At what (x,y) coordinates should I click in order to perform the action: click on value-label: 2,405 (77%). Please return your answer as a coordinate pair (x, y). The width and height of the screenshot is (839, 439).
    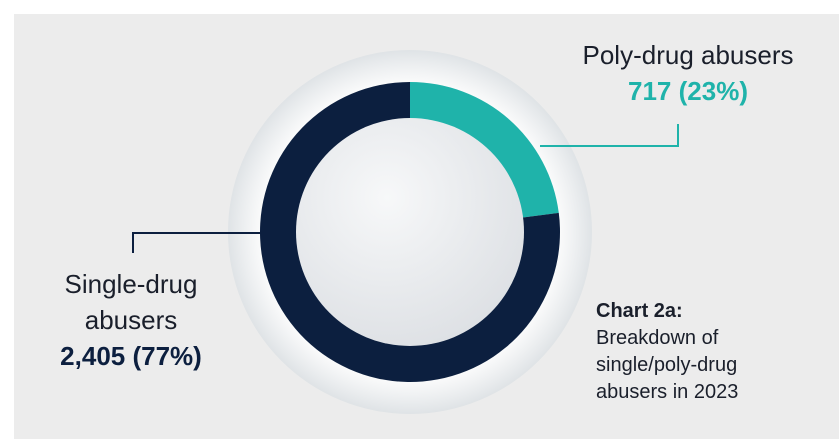
    Looking at the image, I should click on (131, 356).